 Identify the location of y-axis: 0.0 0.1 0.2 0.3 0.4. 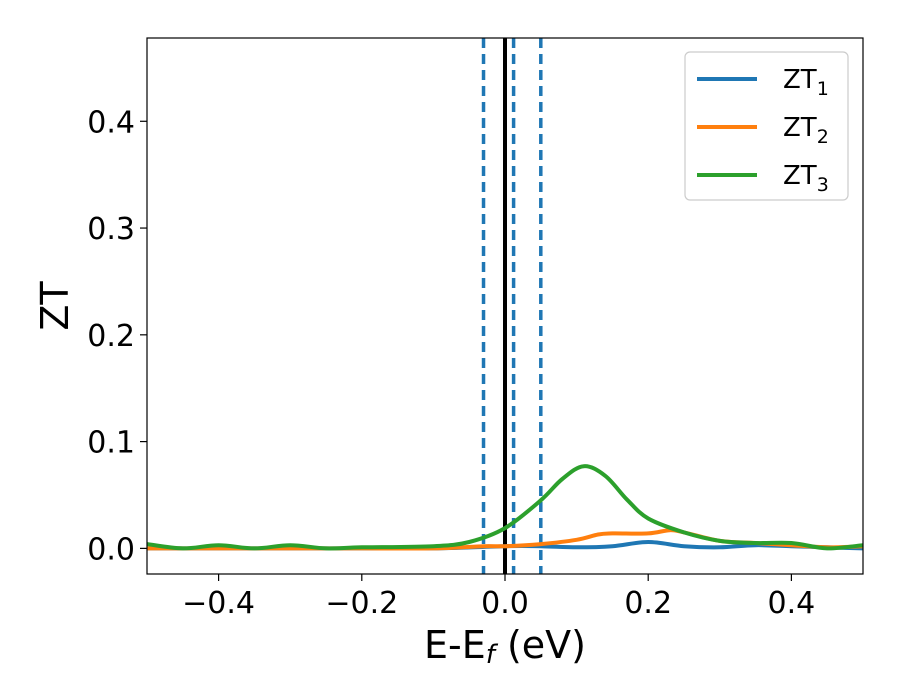
(117, 336).